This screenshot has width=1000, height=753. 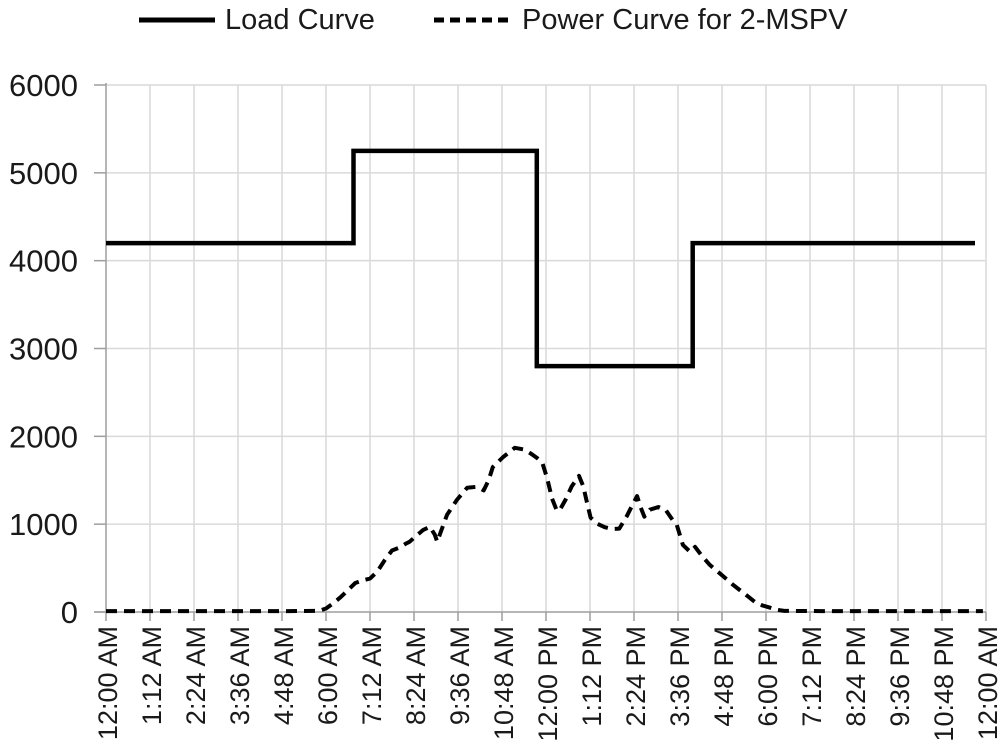 What do you see at coordinates (152, 675) in the screenshot?
I see `x-axis-label: 1:12 AM` at bounding box center [152, 675].